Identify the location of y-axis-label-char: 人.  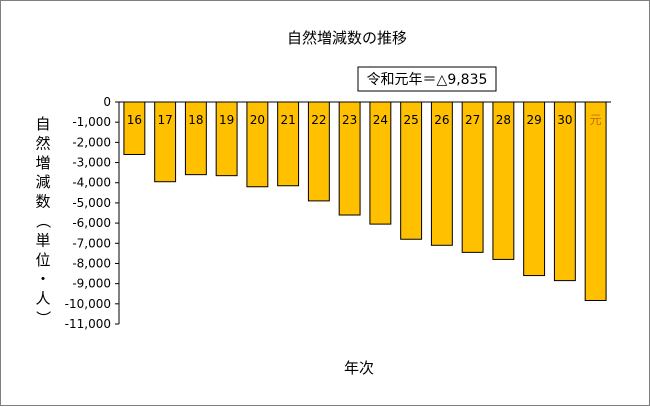
(42, 299).